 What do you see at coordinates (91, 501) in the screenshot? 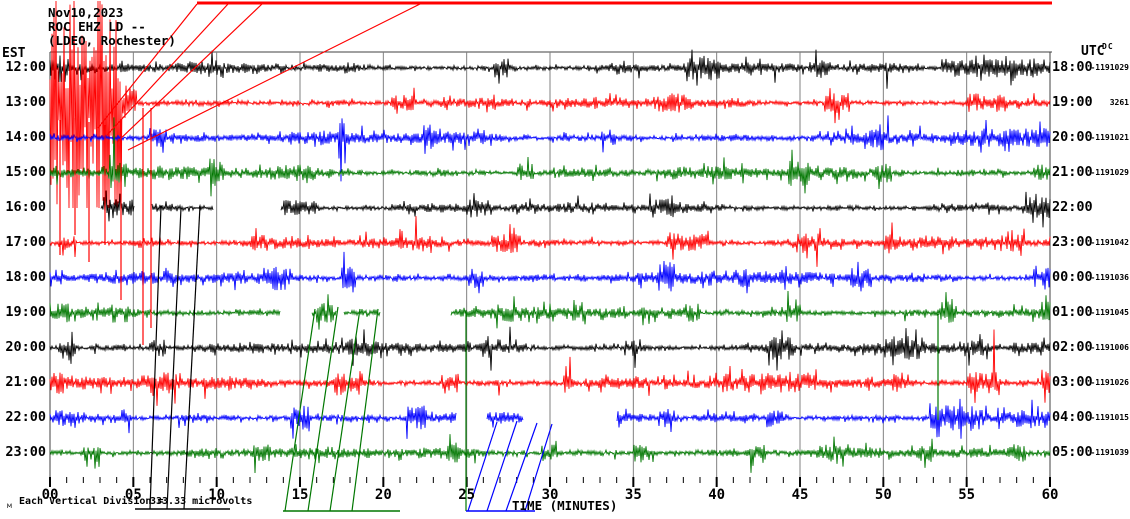
I see `scale-note-label: Each Vertical Division =` at bounding box center [91, 501].